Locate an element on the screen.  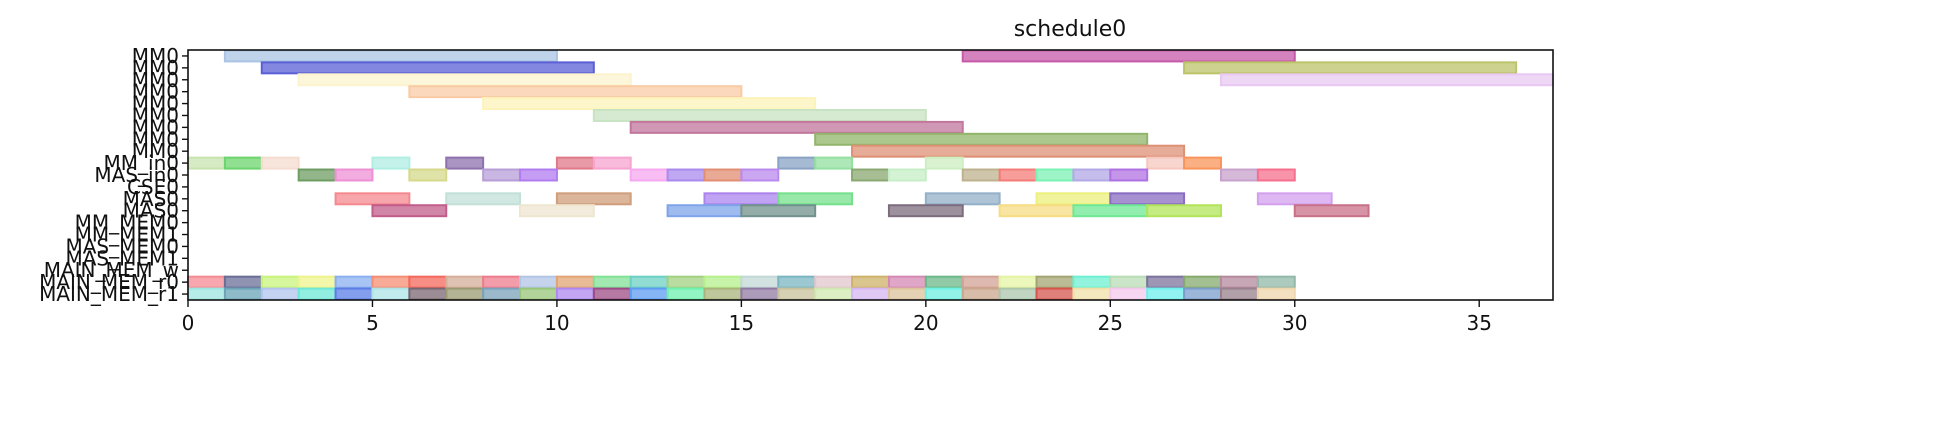
y-tick-label: MAS_in0 is located at coordinates (136, 175).